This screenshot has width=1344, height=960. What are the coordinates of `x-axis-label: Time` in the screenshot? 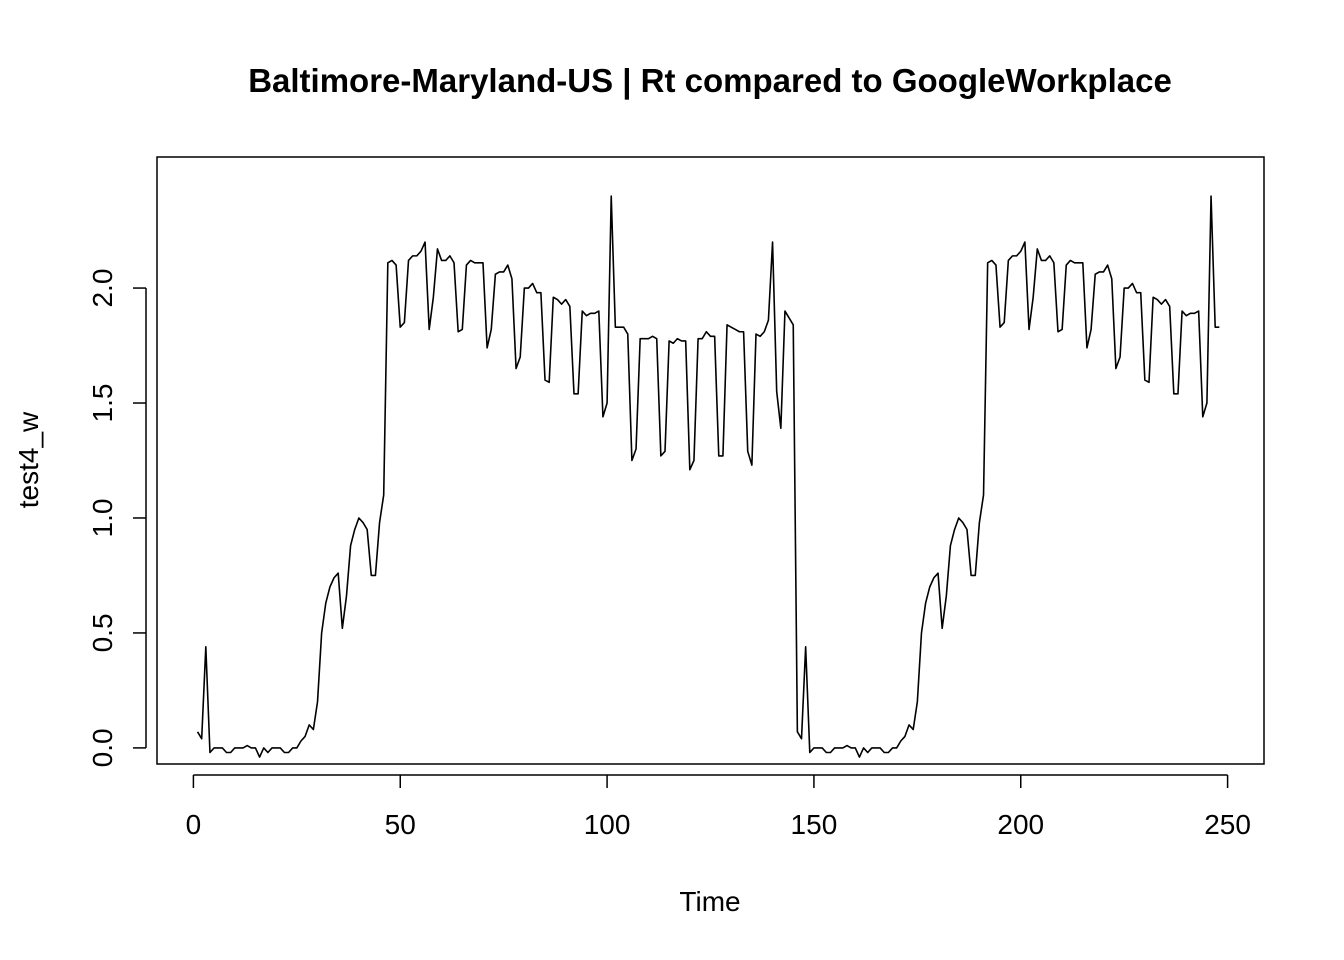 It's located at (709, 901).